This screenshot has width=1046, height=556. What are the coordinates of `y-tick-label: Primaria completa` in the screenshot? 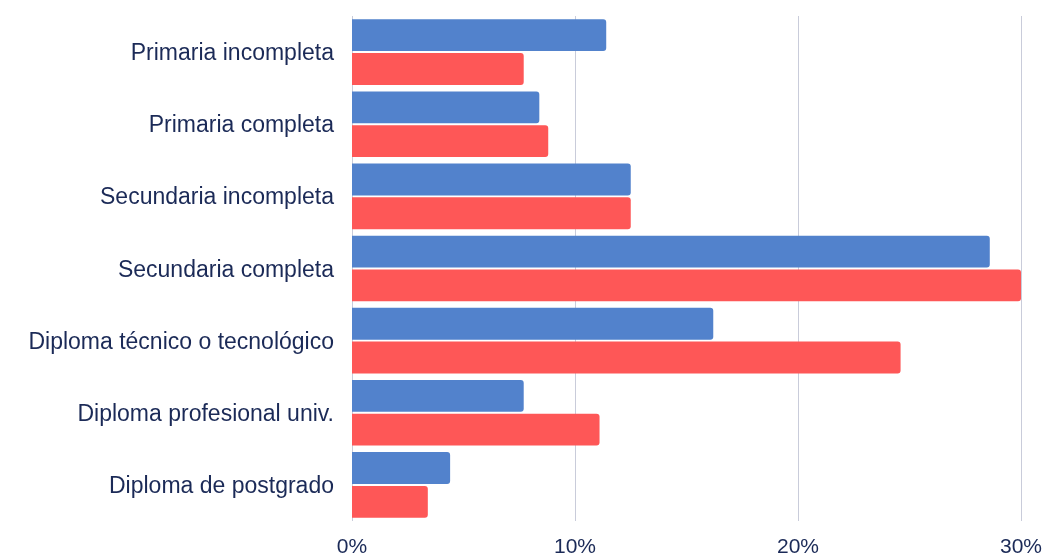 It's located at (241, 124).